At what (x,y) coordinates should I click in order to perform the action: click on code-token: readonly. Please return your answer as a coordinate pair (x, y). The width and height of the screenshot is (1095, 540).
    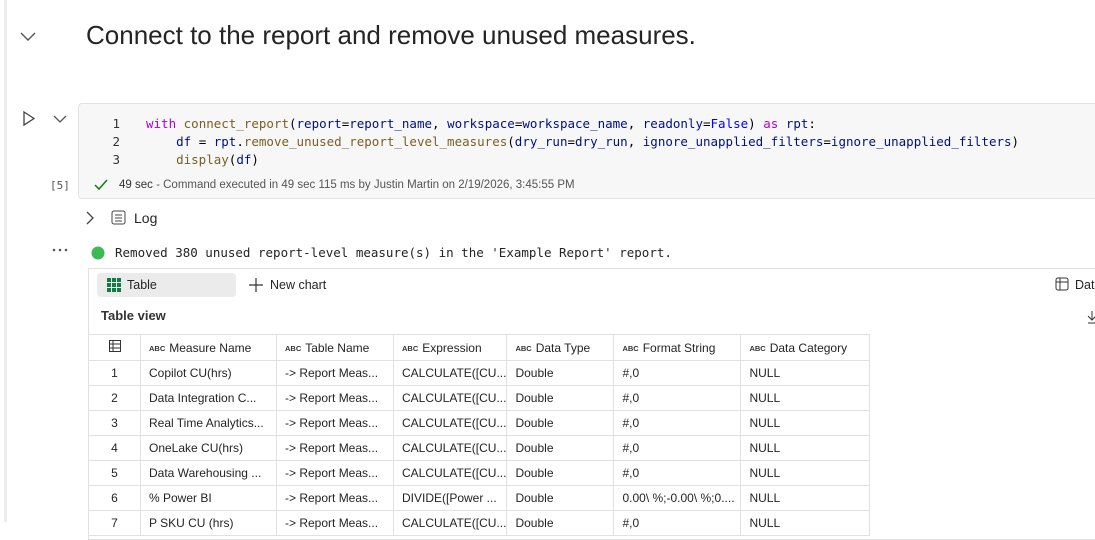
    Looking at the image, I should click on (672, 123).